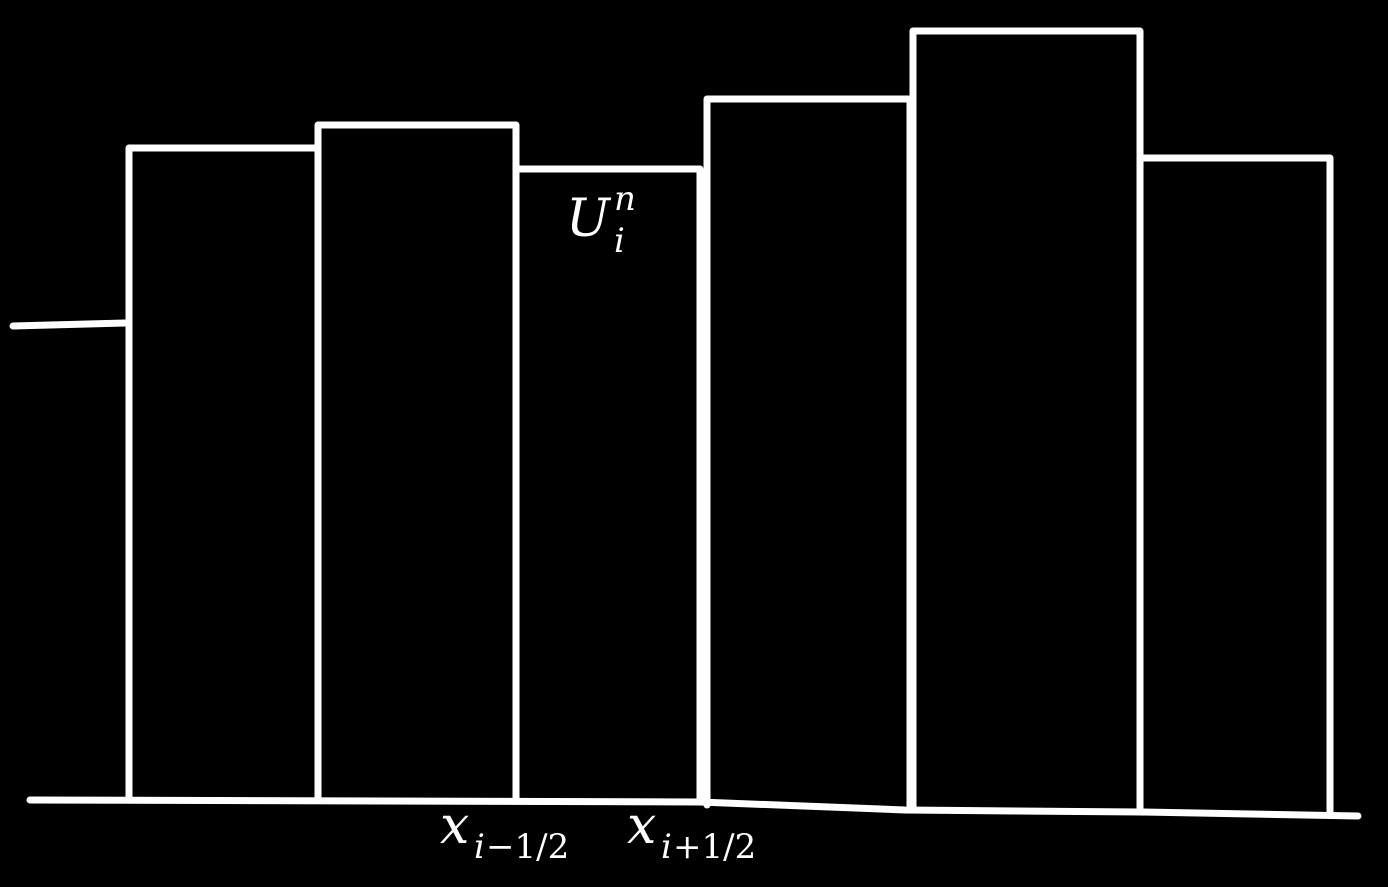 The image size is (1388, 887). I want to click on right-interface-base: x, so click(641, 826).